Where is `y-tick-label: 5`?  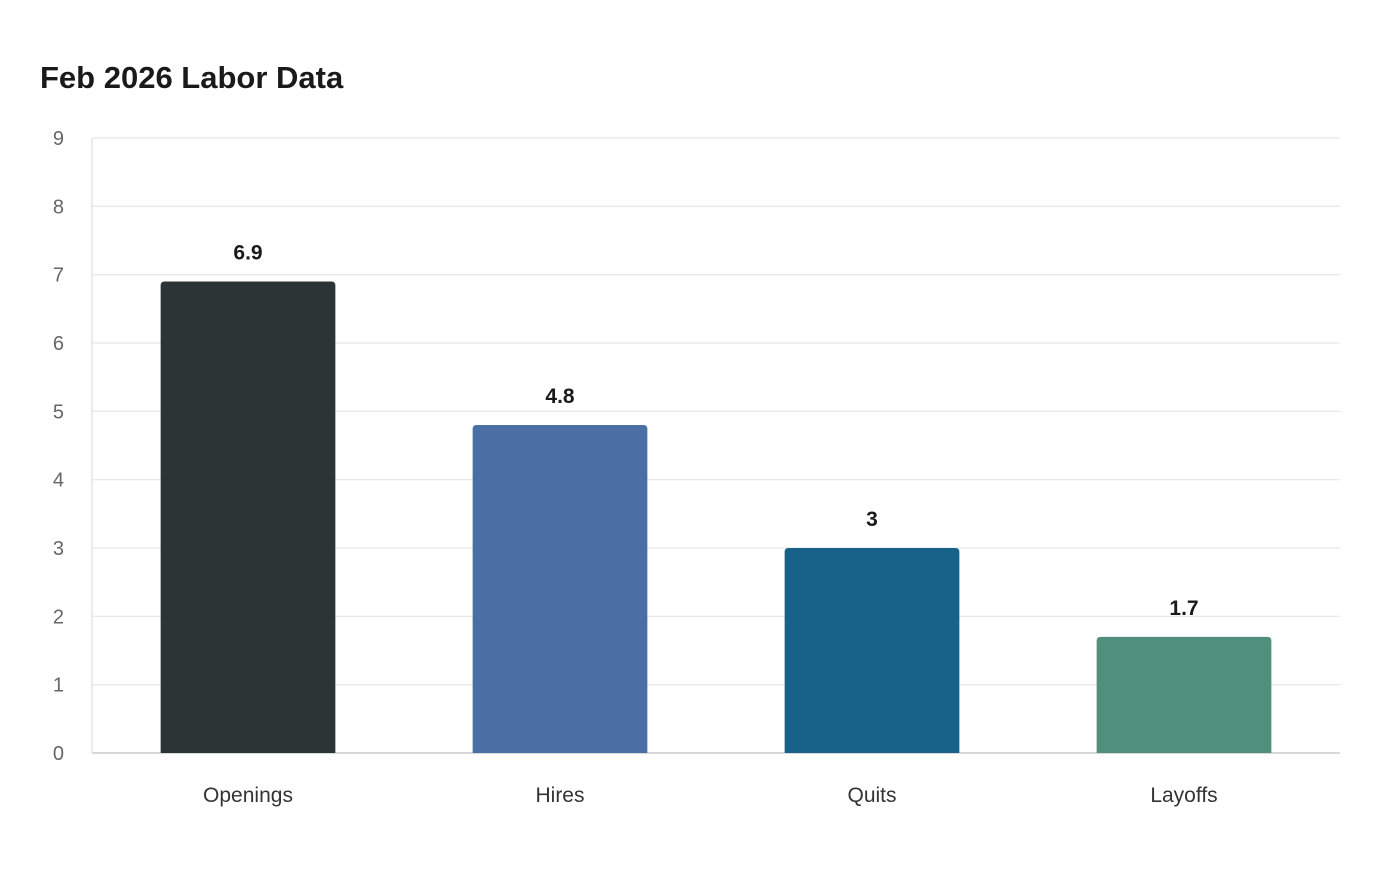
y-tick-label: 5 is located at coordinates (58, 412).